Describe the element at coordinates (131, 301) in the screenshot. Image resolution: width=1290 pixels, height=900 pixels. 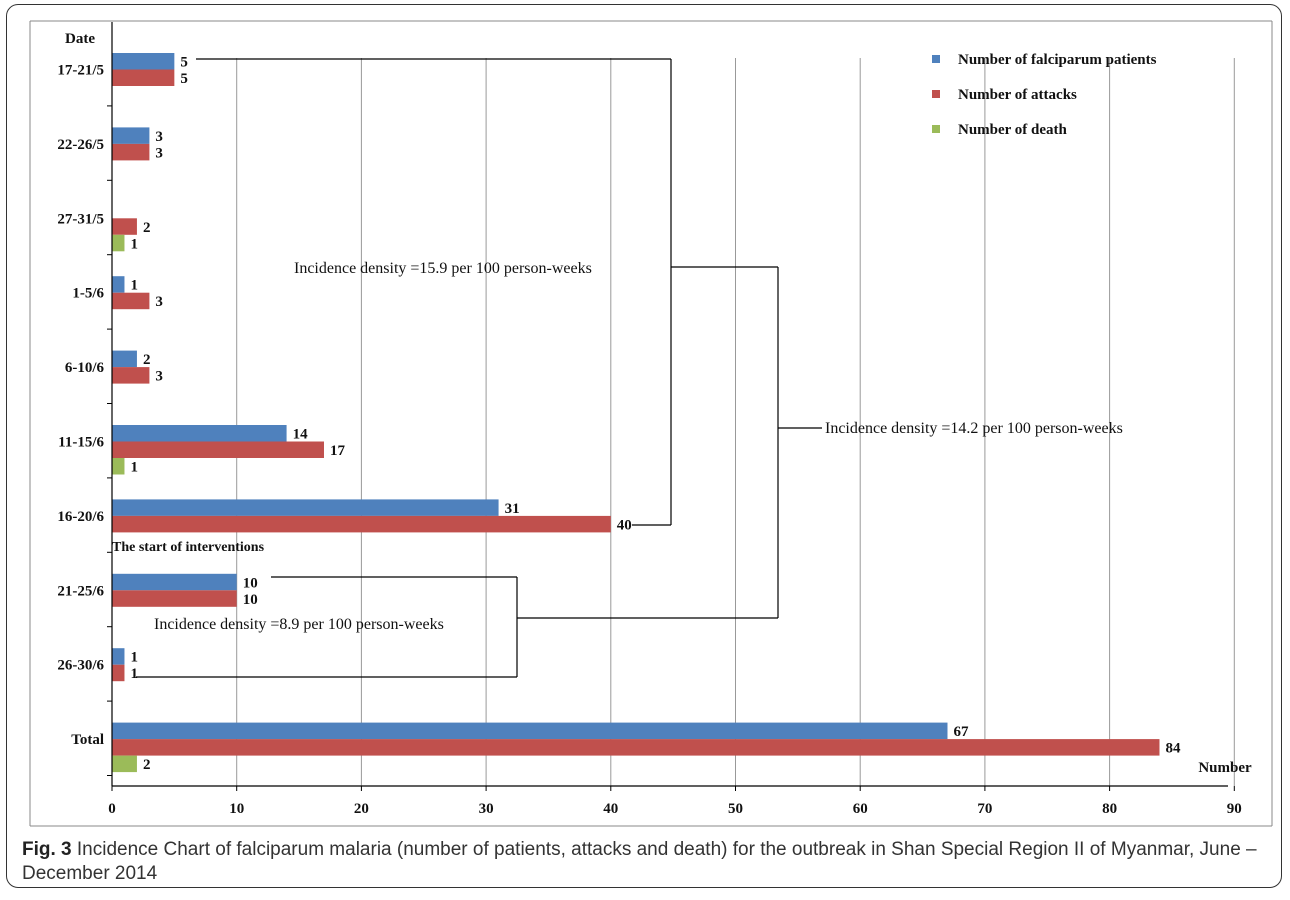
I see `bar-1-5/6-1` at that location.